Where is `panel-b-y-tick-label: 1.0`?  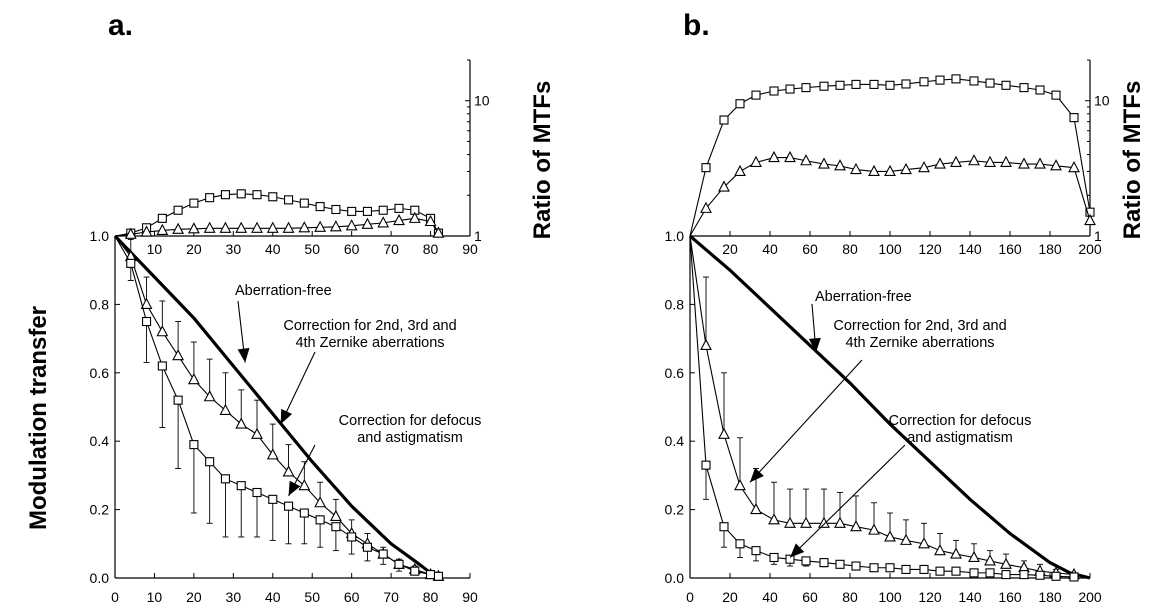
panel-b-y-tick-label: 1.0 is located at coordinates (675, 236).